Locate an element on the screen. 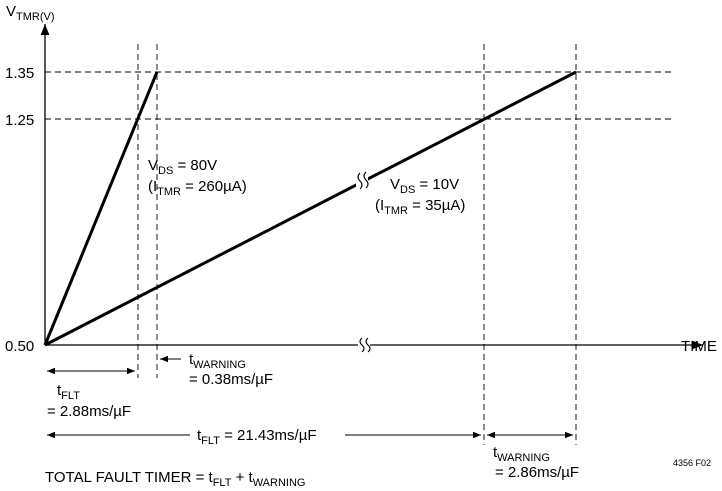  tflt-shallow-label: tFLT = 21.43ms/µF is located at coordinates (257, 437).